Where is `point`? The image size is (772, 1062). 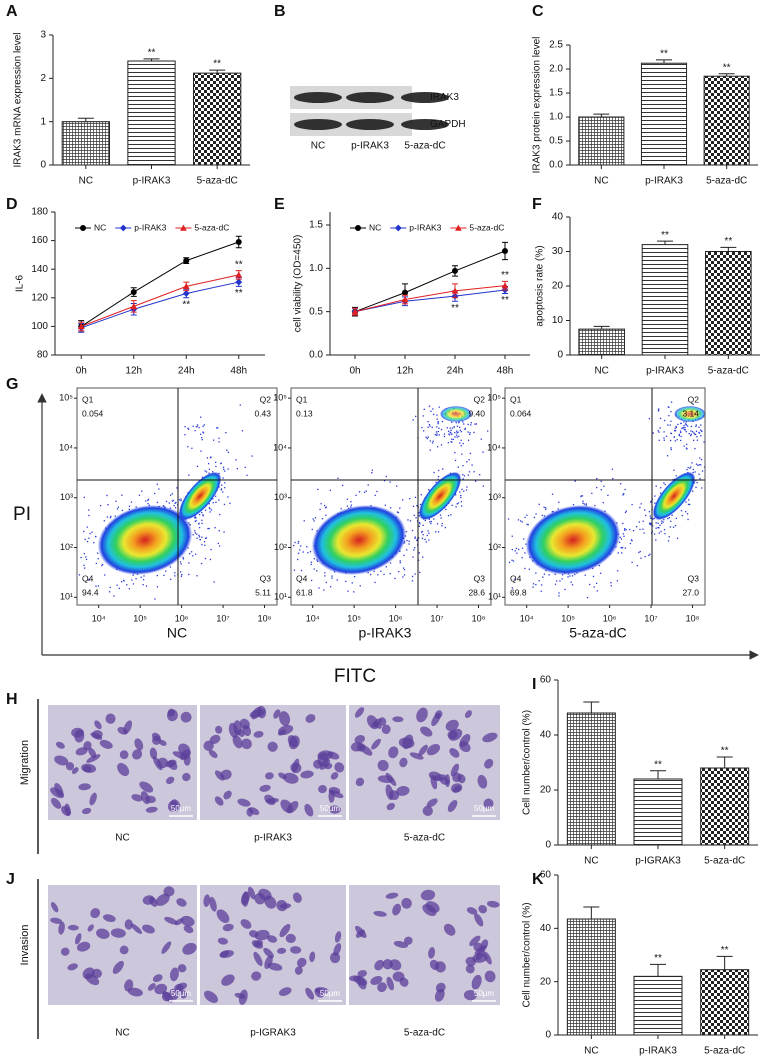
point is located at coordinates (405, 292).